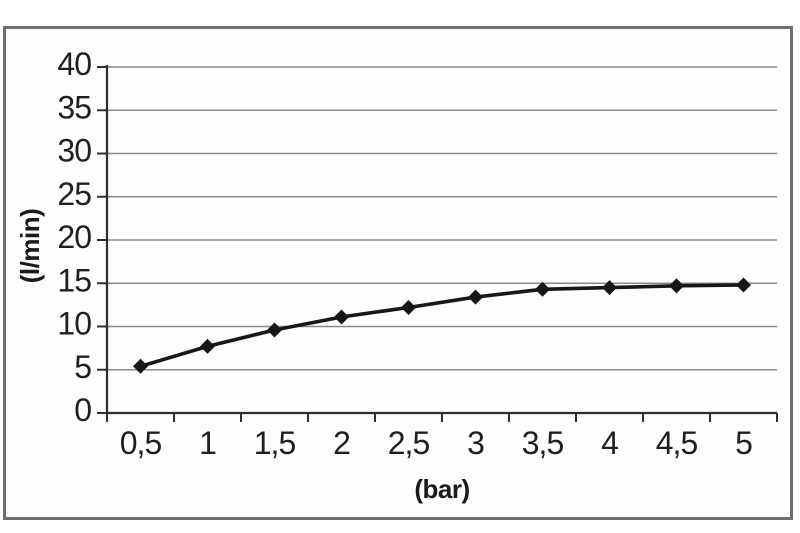  Describe the element at coordinates (442, 489) in the screenshot. I see `x-axis-title: (bar)` at that location.